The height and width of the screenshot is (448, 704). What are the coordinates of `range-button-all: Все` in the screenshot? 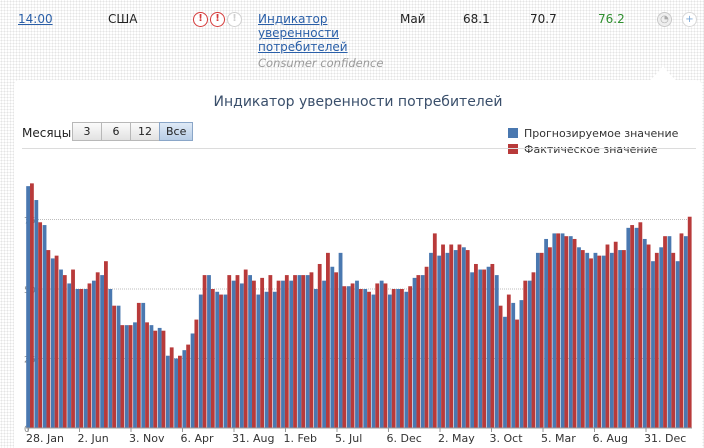 It's located at (176, 131).